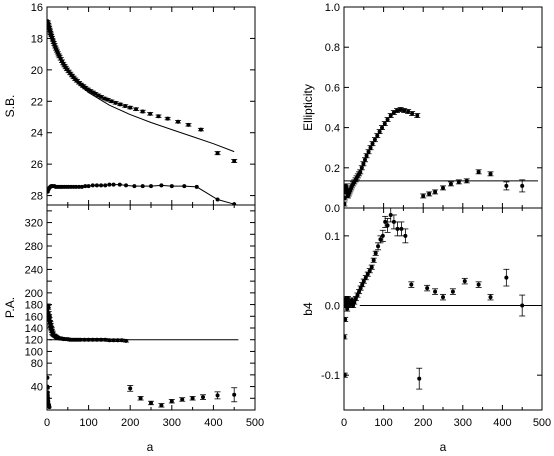 Image resolution: width=554 pixels, height=456 pixels. What do you see at coordinates (37, 388) in the screenshot?
I see `pa-y-tick-label: 40` at bounding box center [37, 388].